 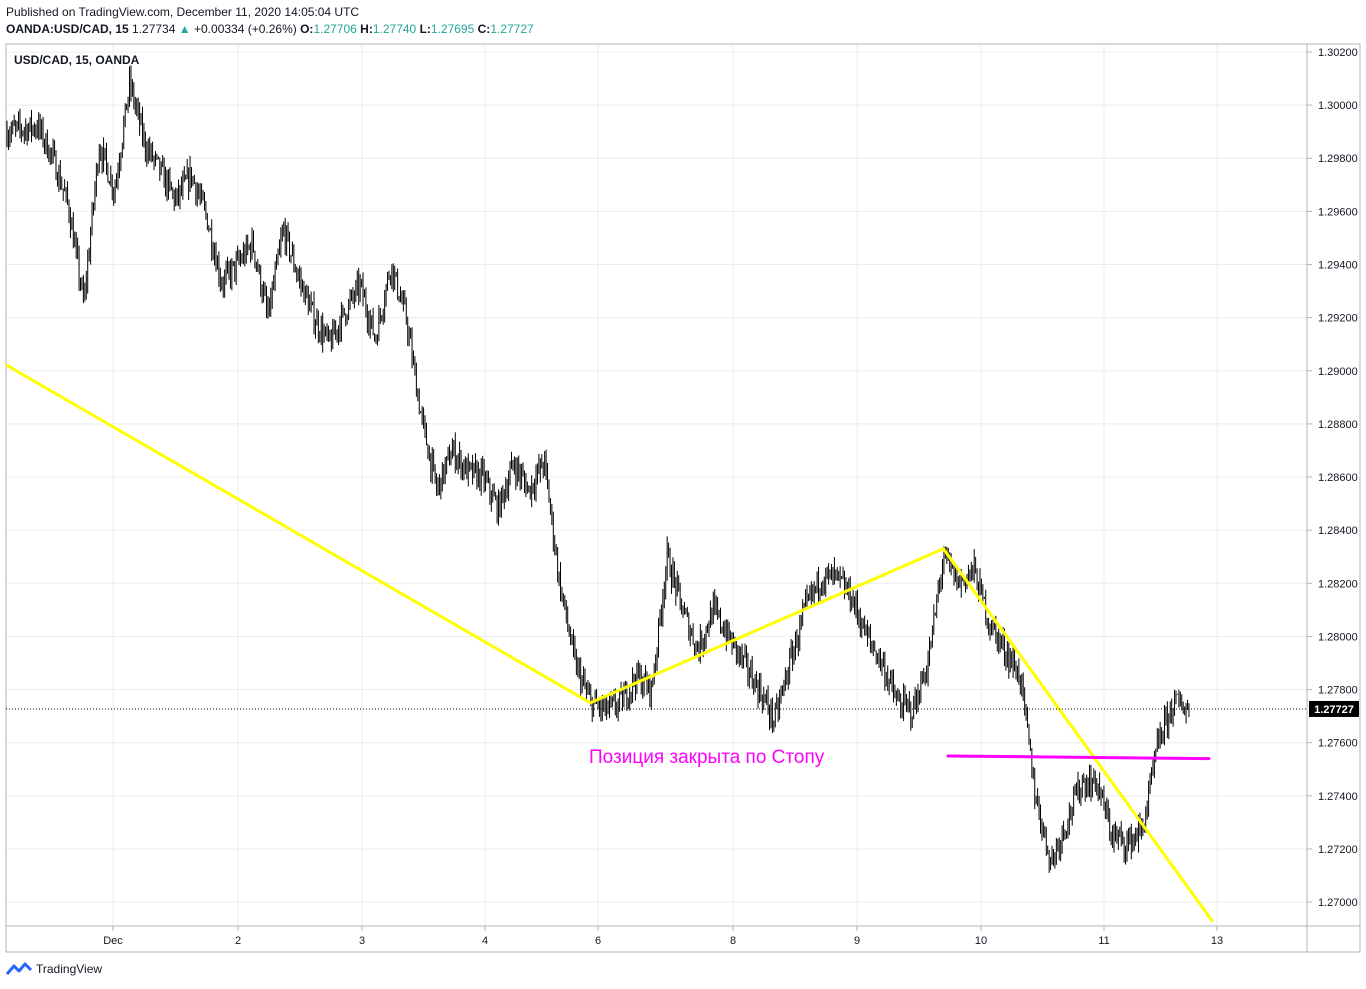 What do you see at coordinates (1338, 584) in the screenshot?
I see `y-tick-label: 1.28200` at bounding box center [1338, 584].